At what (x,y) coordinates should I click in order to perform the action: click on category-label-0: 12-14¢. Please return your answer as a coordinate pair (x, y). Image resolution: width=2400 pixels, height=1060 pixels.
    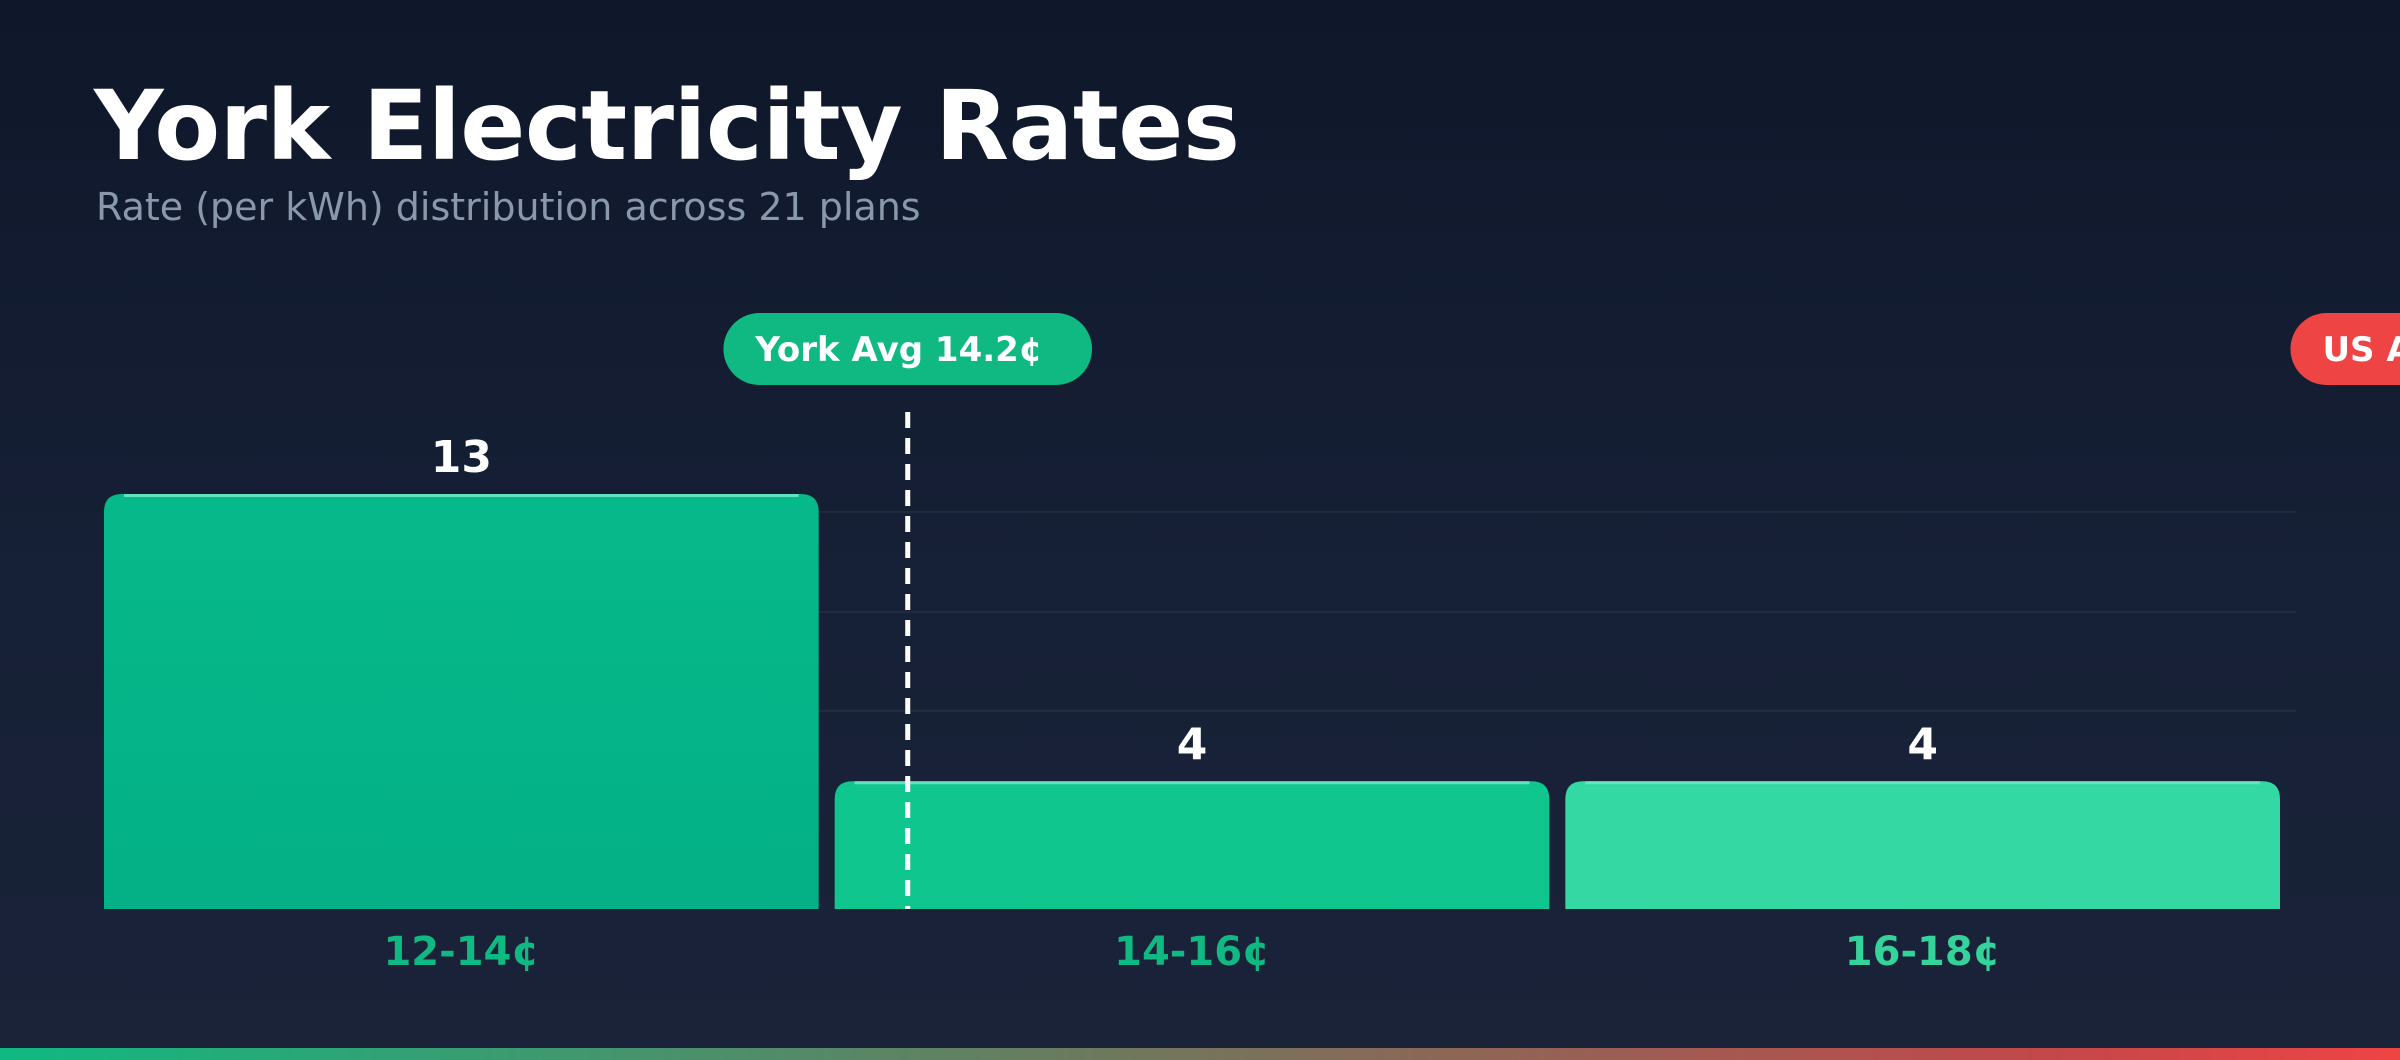
    Looking at the image, I should click on (461, 952).